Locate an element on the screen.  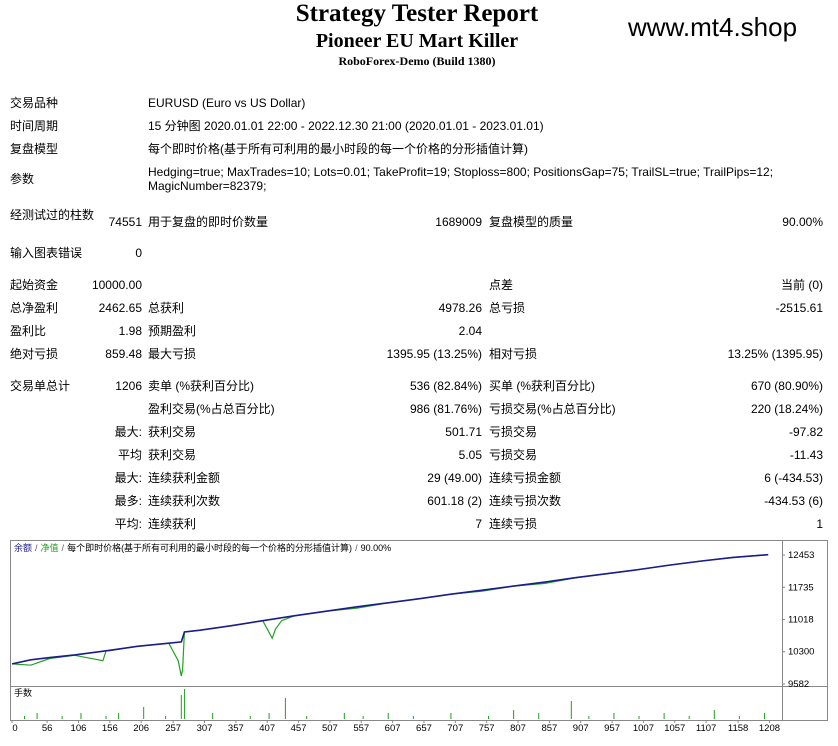
stat-label: 连续获利金额 is located at coordinates (184, 478).